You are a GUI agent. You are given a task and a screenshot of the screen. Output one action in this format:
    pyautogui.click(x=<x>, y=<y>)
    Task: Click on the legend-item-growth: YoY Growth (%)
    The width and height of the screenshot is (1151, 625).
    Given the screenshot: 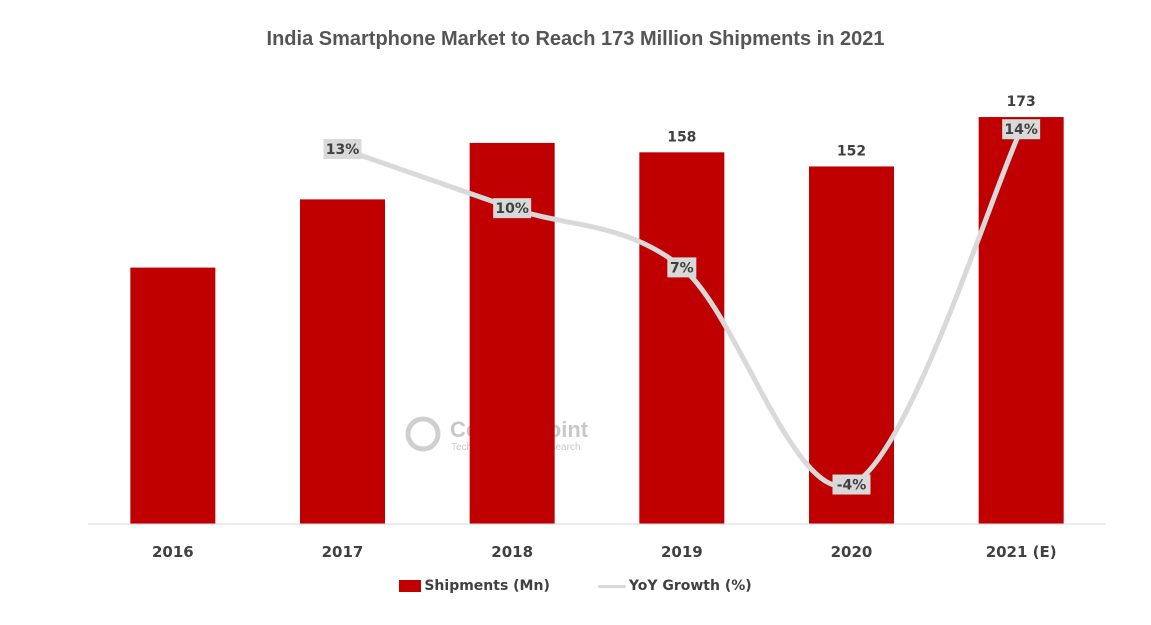 What is the action you would take?
    pyautogui.click(x=674, y=586)
    